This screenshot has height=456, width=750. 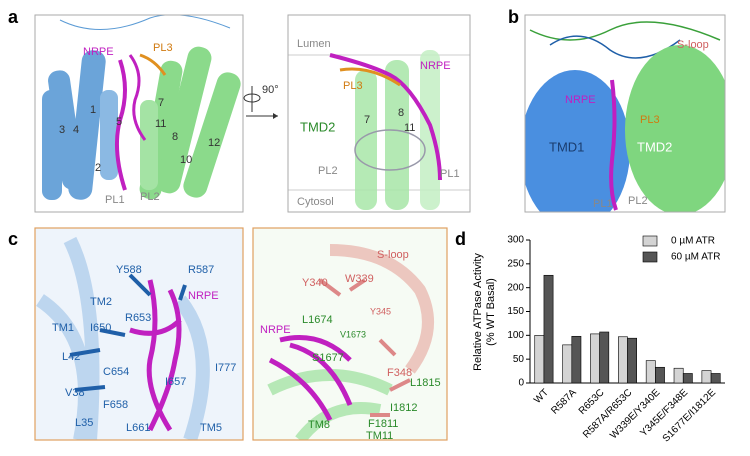 I want to click on annotation-group: NRPE PL3 1 3 4 5 2 7 11 8 10 12 PL1 PL2, so click(x=139, y=124).